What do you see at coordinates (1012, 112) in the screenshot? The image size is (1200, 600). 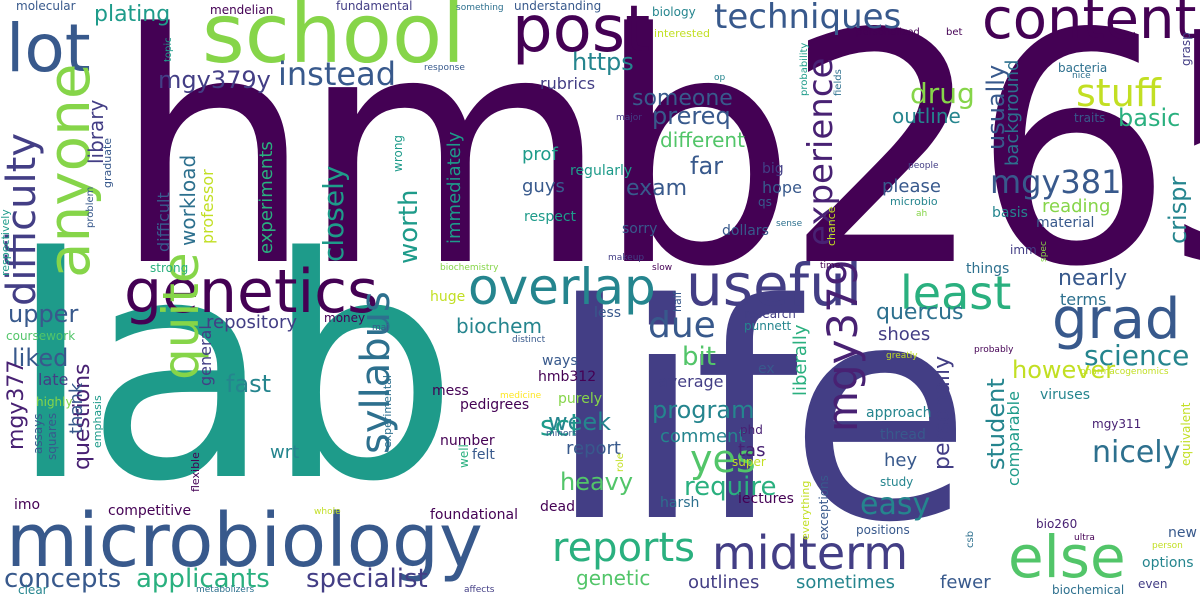 I see `word-background: background` at bounding box center [1012, 112].